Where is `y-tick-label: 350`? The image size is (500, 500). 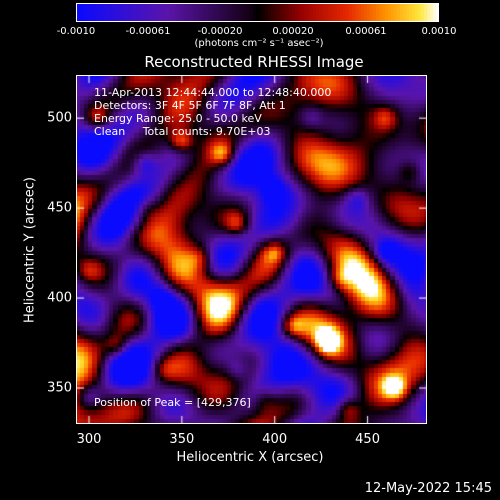
y-tick-label: 350 is located at coordinates (59, 388).